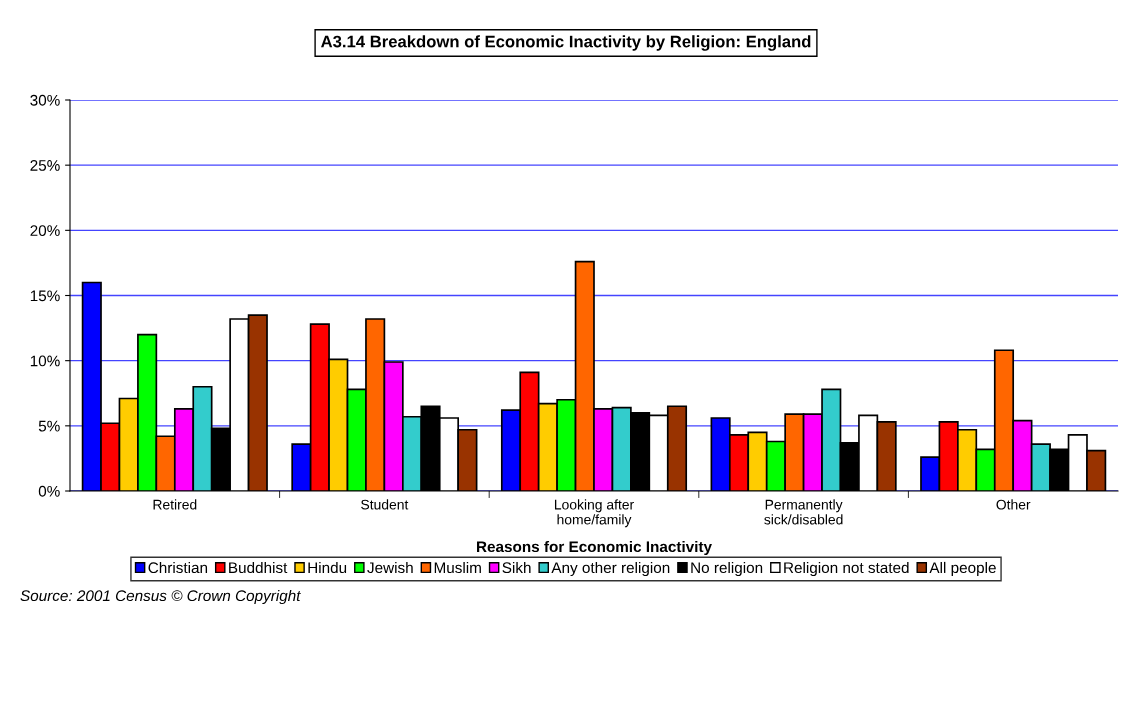 The height and width of the screenshot is (702, 1132). What do you see at coordinates (457, 567) in the screenshot?
I see `legend-label: Muslim` at bounding box center [457, 567].